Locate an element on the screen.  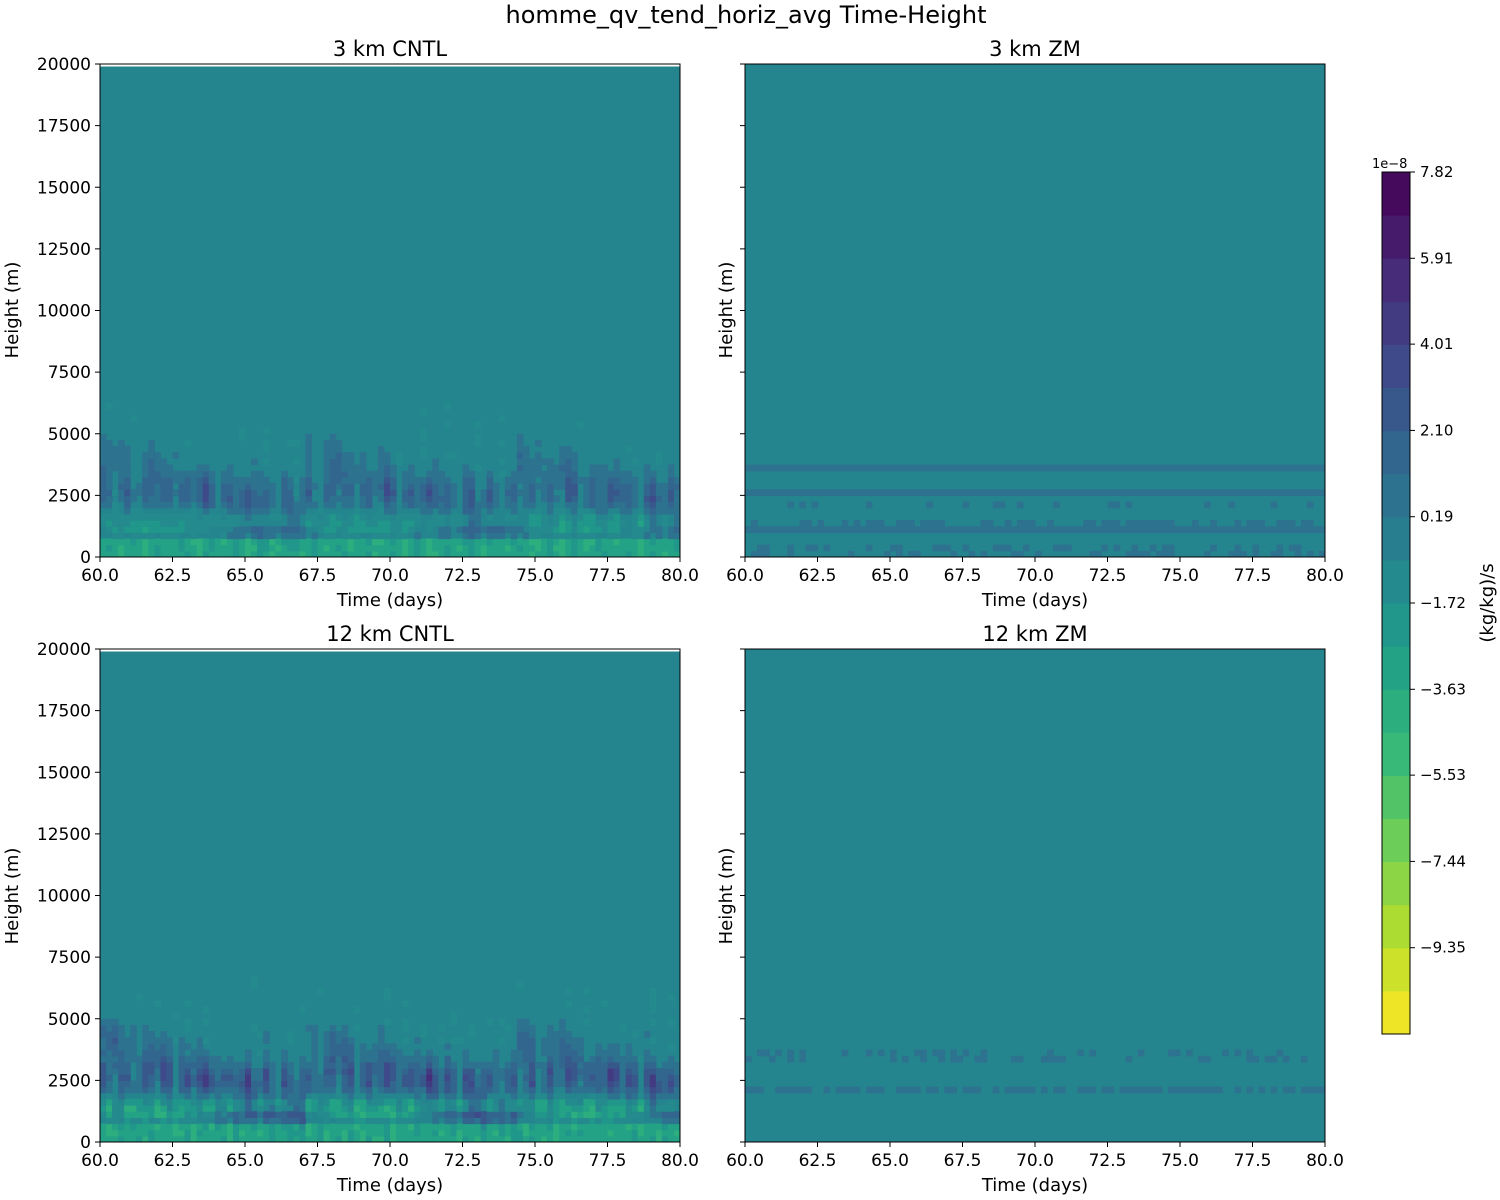
x-tick-label: 62.5 is located at coordinates (818, 1161).